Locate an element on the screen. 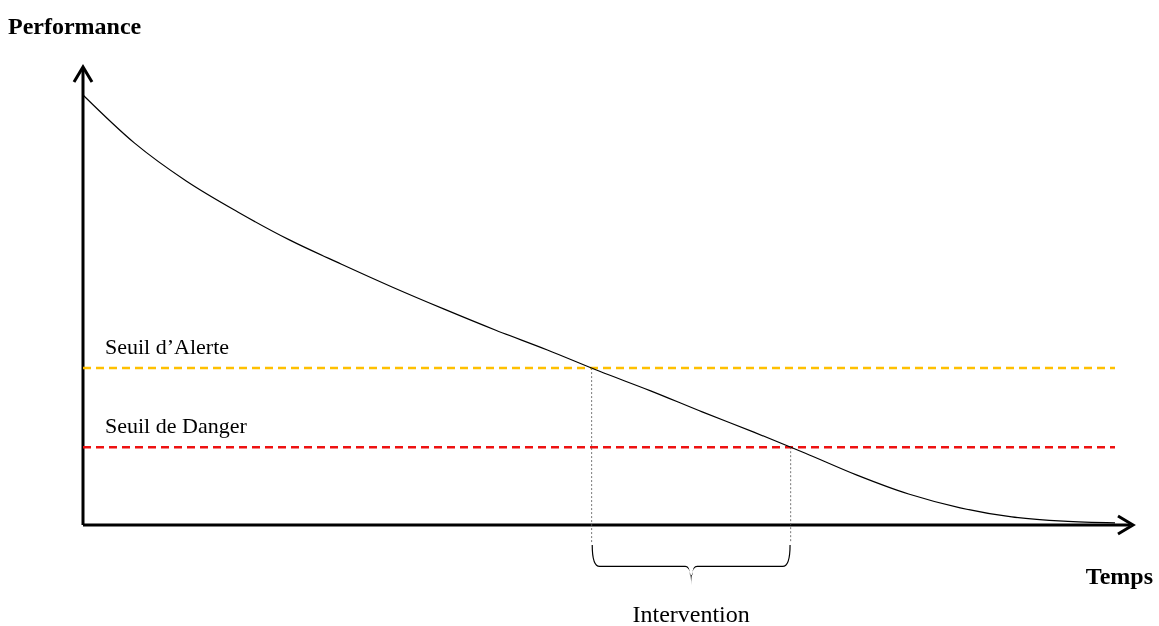 The image size is (1159, 626). ref-line-label: Seuil d’Alerte is located at coordinates (167, 347).